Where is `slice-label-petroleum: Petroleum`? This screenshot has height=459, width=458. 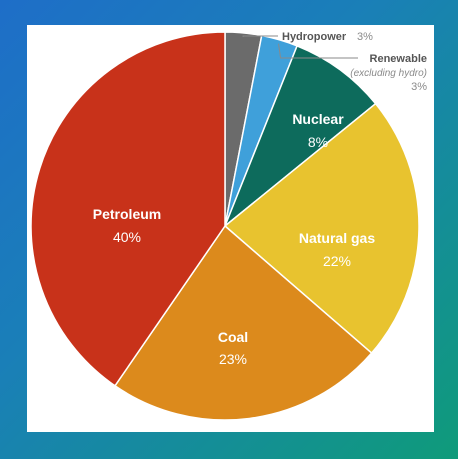 slice-label-petroleum: Petroleum is located at coordinates (127, 214).